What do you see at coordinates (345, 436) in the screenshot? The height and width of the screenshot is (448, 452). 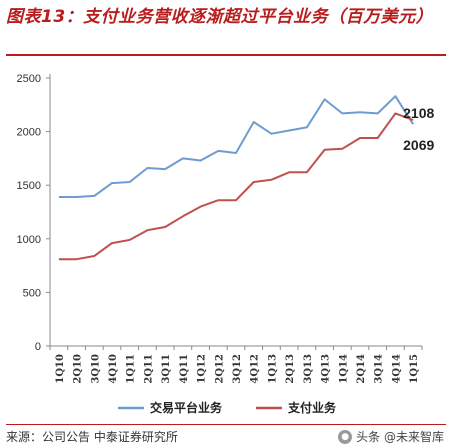 I see `watermark-logo-icon: ●` at bounding box center [345, 436].